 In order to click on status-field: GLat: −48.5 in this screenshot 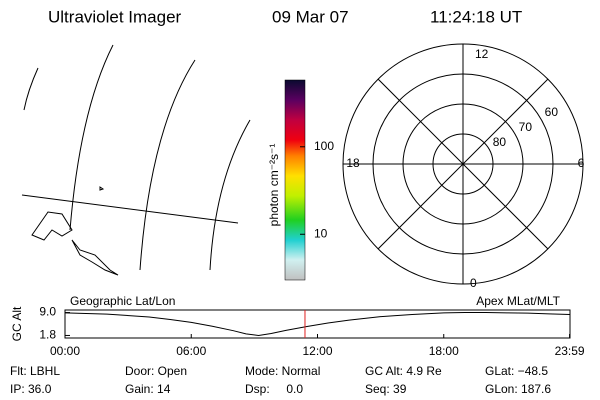, I will do `click(516, 371)`.